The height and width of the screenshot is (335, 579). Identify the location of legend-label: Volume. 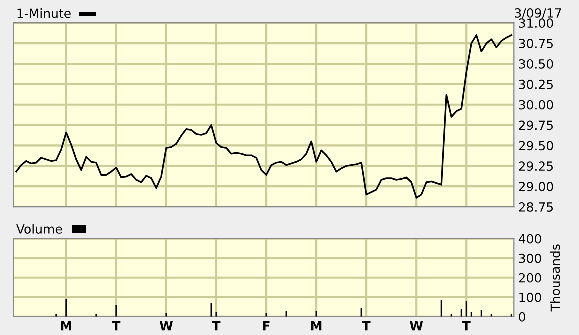
(39, 229).